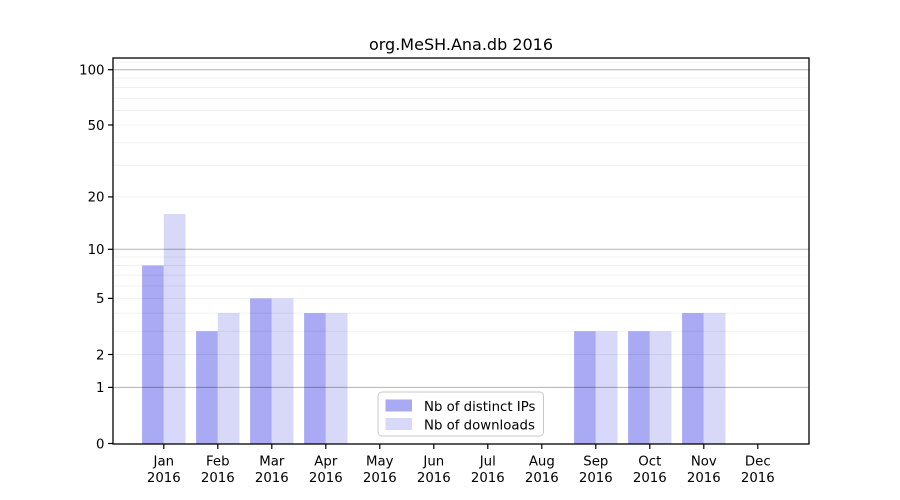 The height and width of the screenshot is (500, 900). I want to click on chart-title: org.MeSH.Ana.db 2016, so click(461, 44).